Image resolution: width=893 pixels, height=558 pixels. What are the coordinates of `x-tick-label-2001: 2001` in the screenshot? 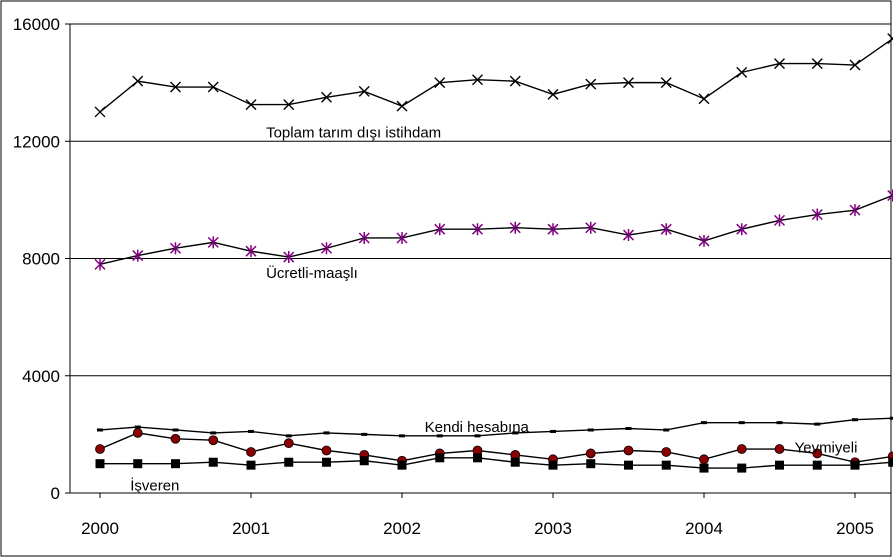 It's located at (251, 528).